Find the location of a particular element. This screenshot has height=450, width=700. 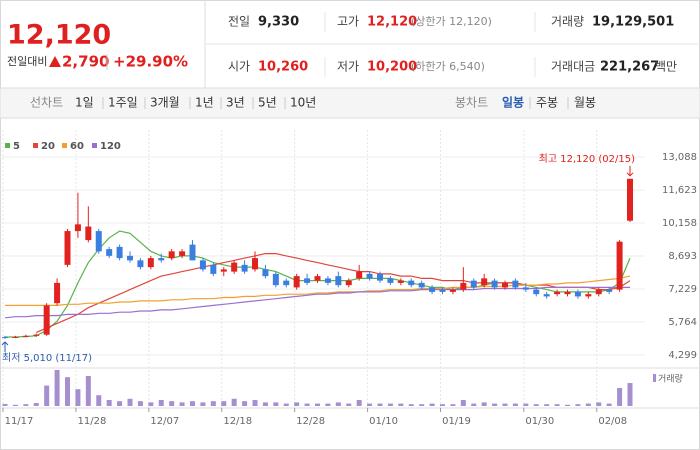

field-value: 9,330 is located at coordinates (278, 22).